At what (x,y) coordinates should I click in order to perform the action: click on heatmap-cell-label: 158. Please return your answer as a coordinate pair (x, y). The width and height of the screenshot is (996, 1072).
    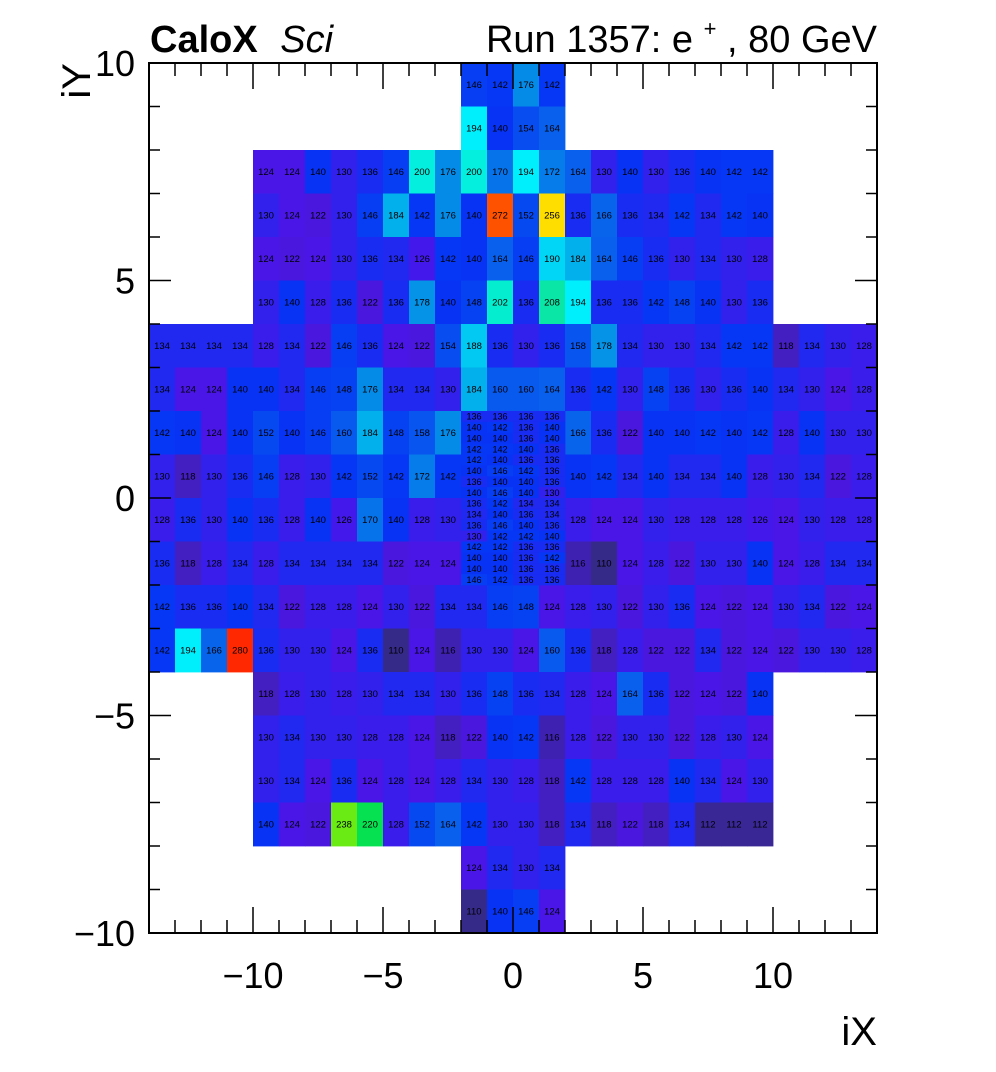
    Looking at the image, I should click on (578, 346).